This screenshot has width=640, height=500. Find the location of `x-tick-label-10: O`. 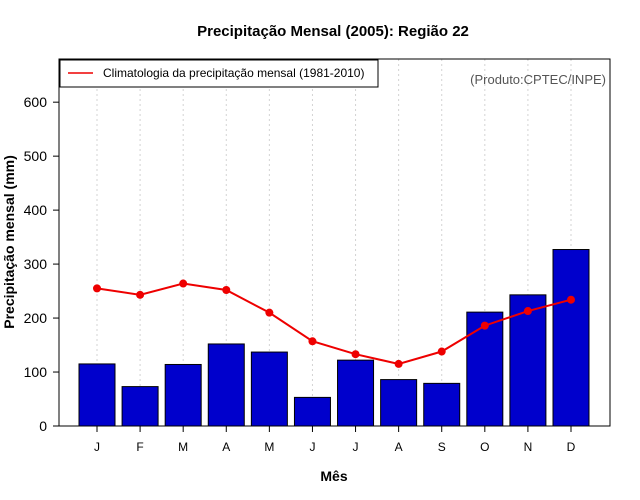

x-tick-label-10: O is located at coordinates (484, 447).